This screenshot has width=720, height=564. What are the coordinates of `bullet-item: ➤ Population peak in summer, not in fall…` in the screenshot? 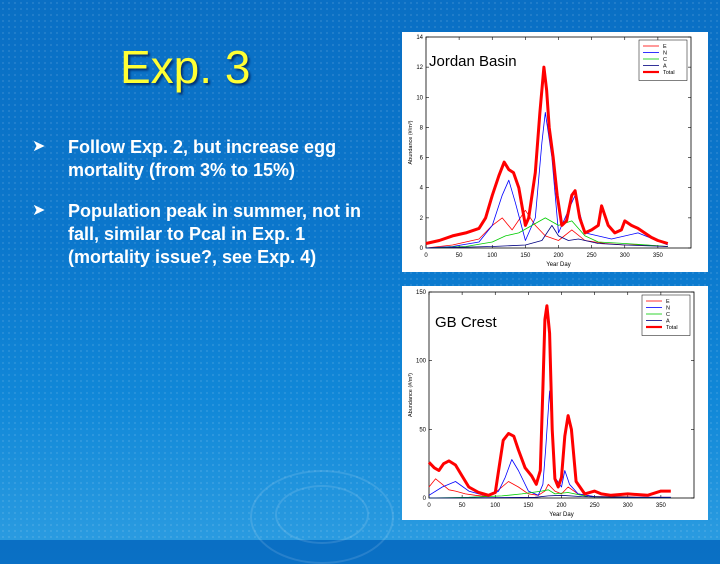 It's located at (202, 234).